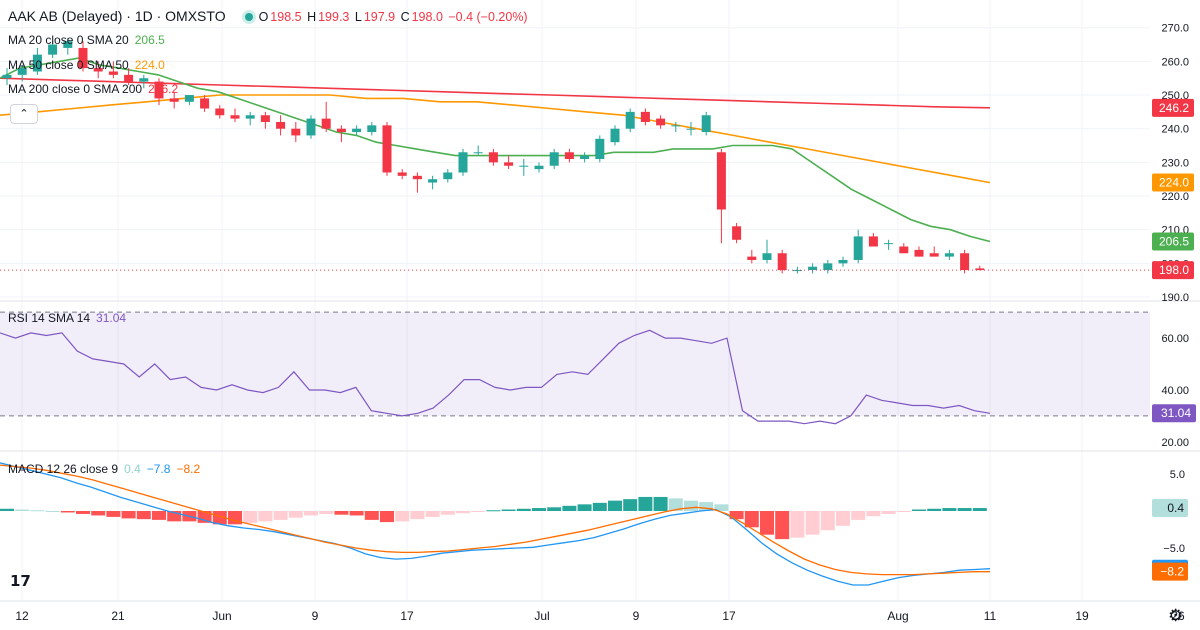  Describe the element at coordinates (1174, 183) in the screenshot. I see `ma50-price-badge-text: 224.0` at that location.